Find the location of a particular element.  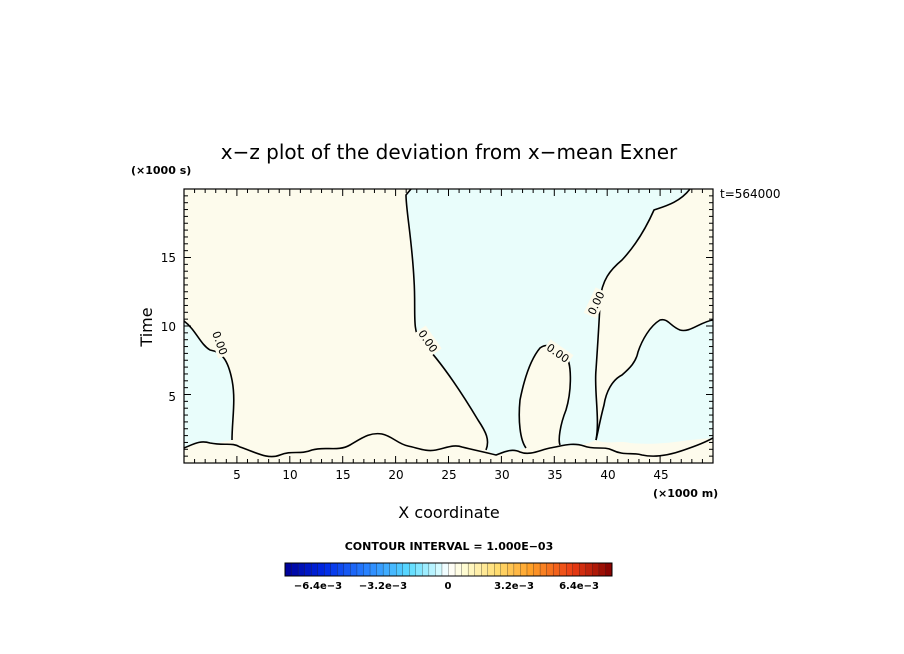

colorbar-label: −6.4e−3 is located at coordinates (318, 586).